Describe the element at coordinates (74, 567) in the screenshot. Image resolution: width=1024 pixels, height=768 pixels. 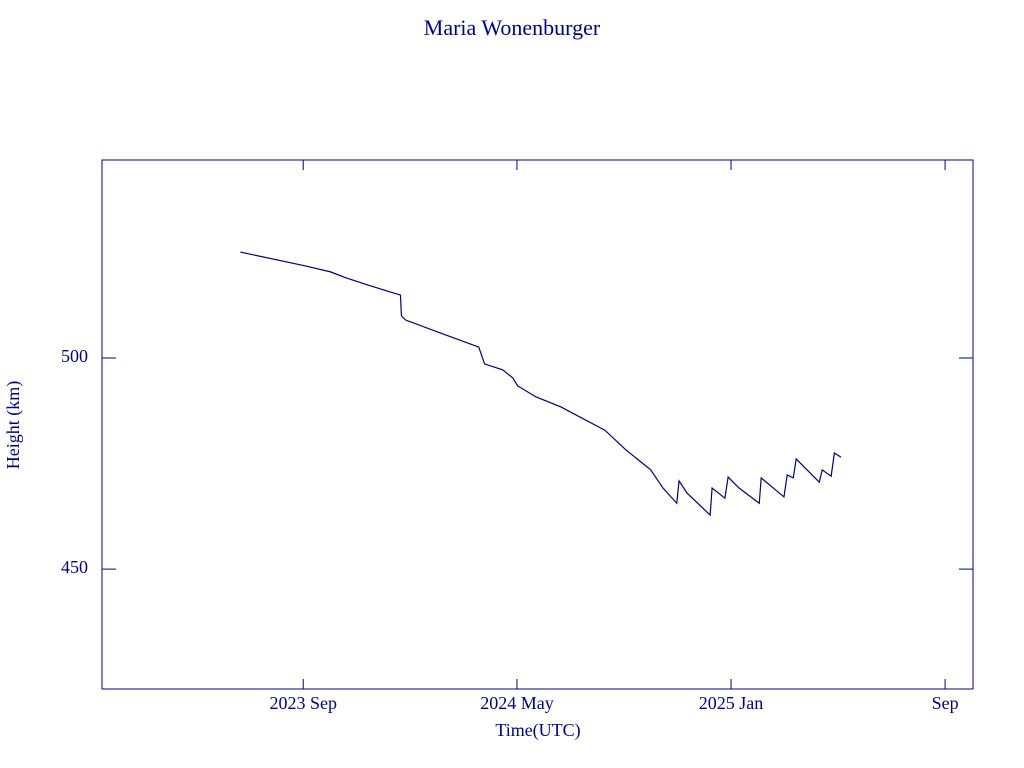
I see `y-tick-label: 450` at that location.